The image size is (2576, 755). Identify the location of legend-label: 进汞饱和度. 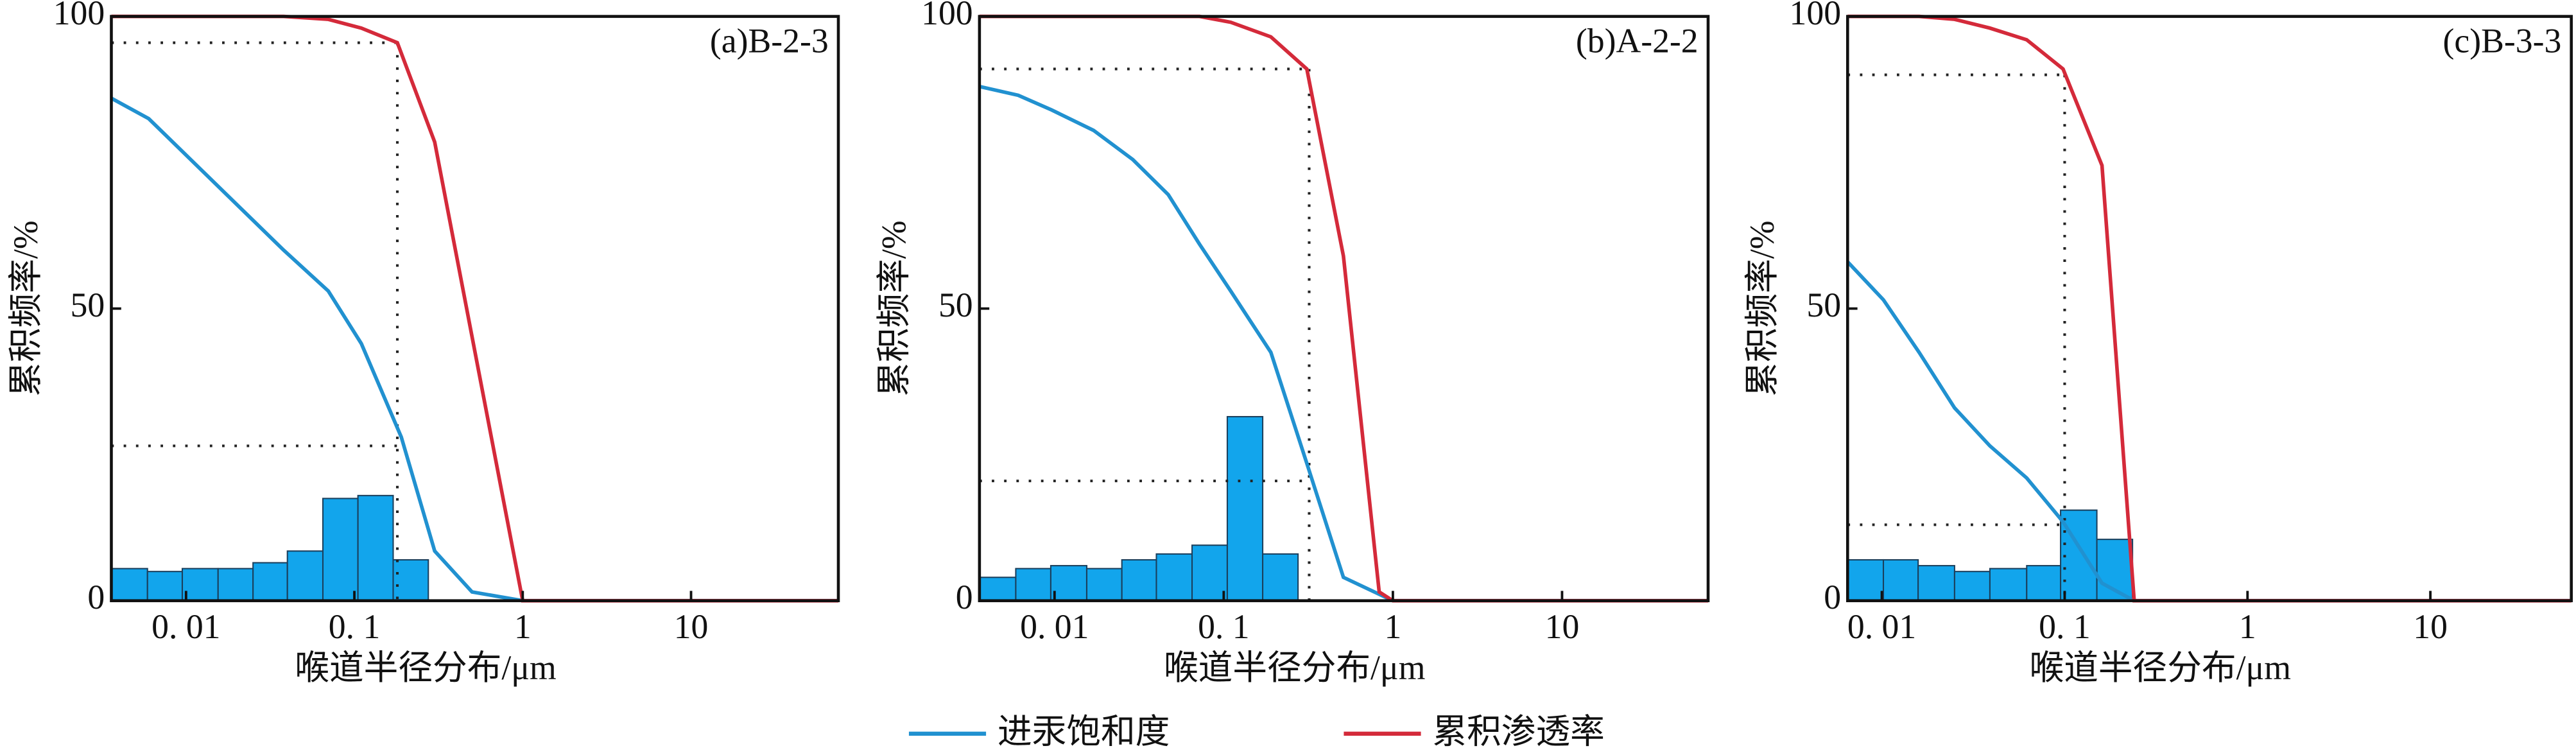
(1084, 732).